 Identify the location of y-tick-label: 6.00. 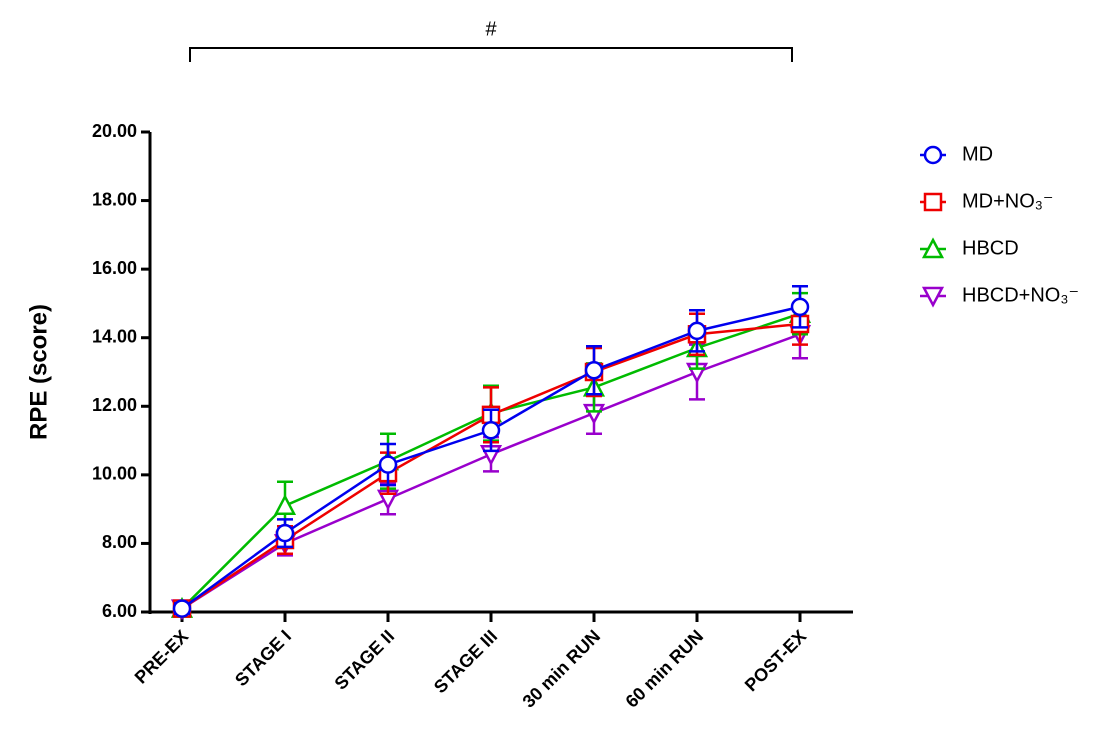
(119, 611).